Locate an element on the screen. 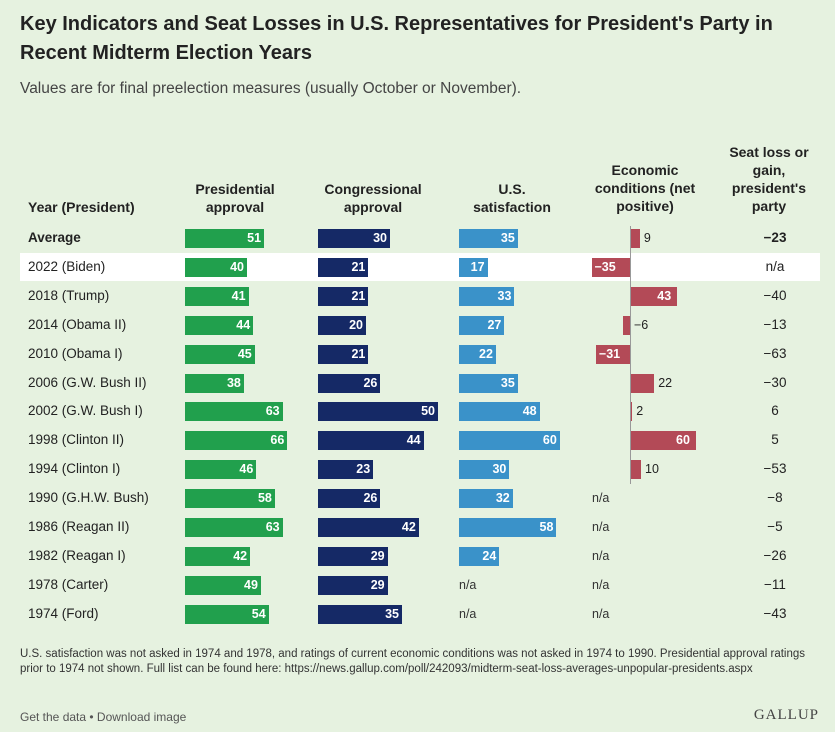 This screenshot has width=835, height=732. pres-bar: 40 is located at coordinates (216, 267).